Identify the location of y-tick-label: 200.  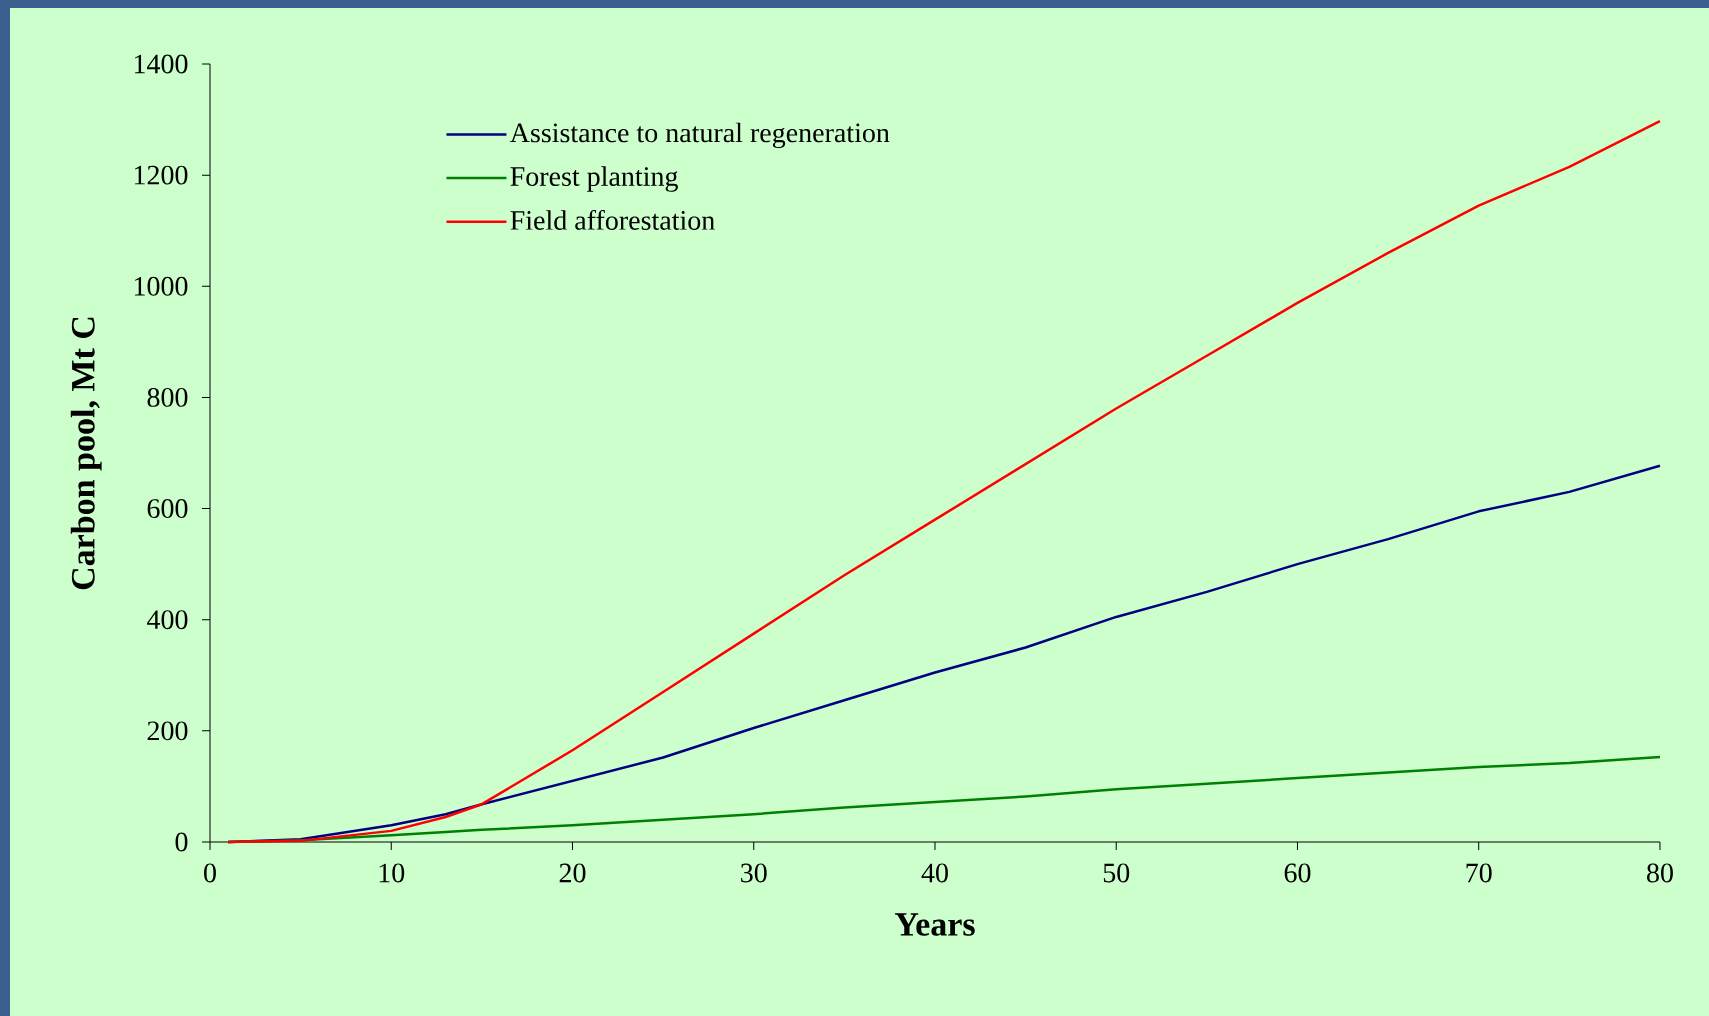
(167, 731).